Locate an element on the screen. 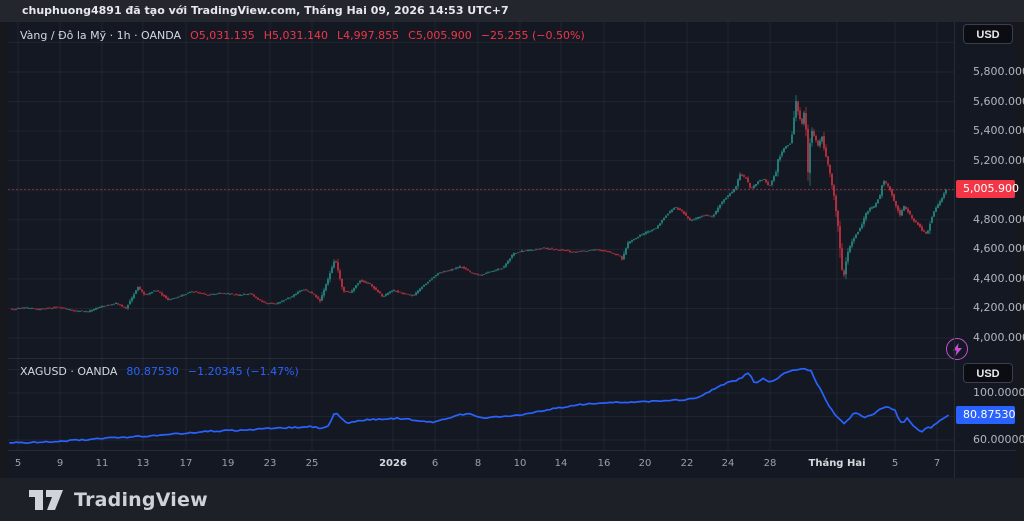 This screenshot has height=521, width=1024. time-tick-label: 20 is located at coordinates (645, 463).